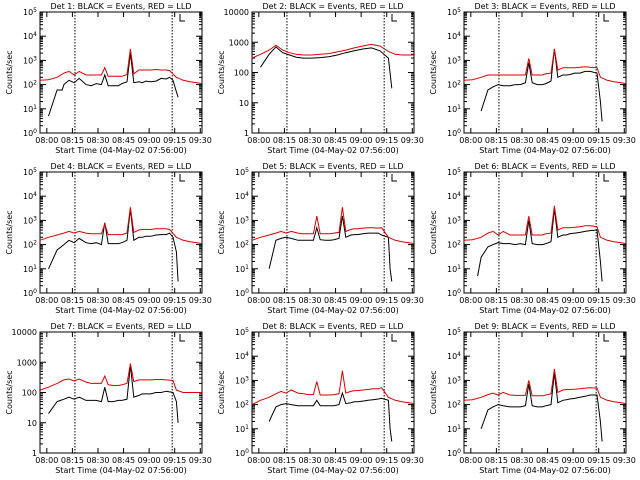 The width and height of the screenshot is (640, 480). I want to click on chart-title: Det 6: BLACK = Events, RED = LLD, so click(545, 166).